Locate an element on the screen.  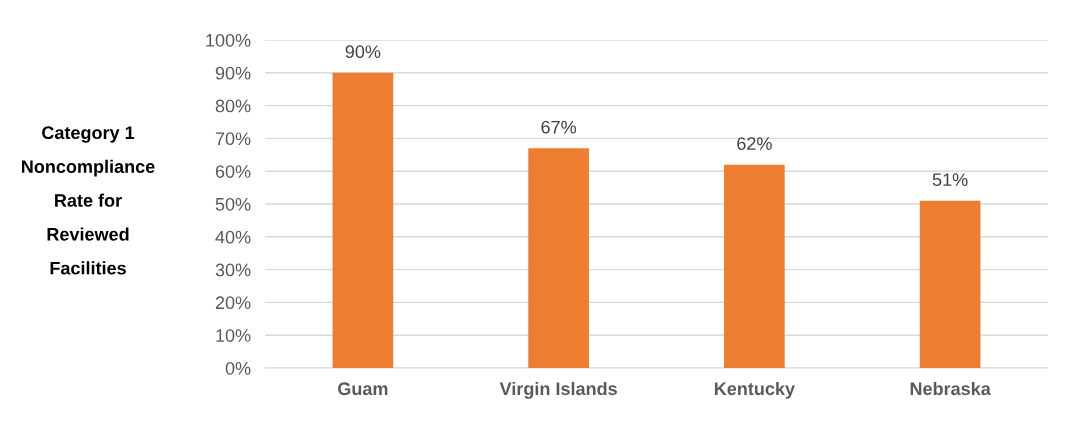
x-tick-label: Guam is located at coordinates (363, 389).